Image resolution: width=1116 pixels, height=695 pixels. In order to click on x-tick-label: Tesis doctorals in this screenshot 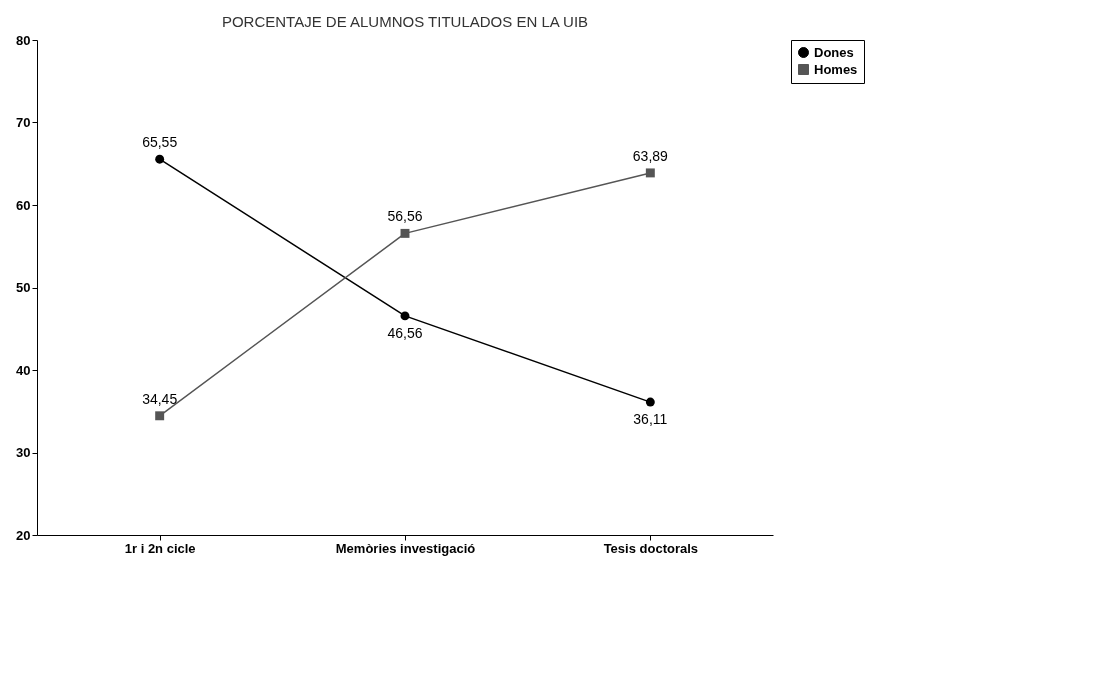, I will do `click(651, 548)`.